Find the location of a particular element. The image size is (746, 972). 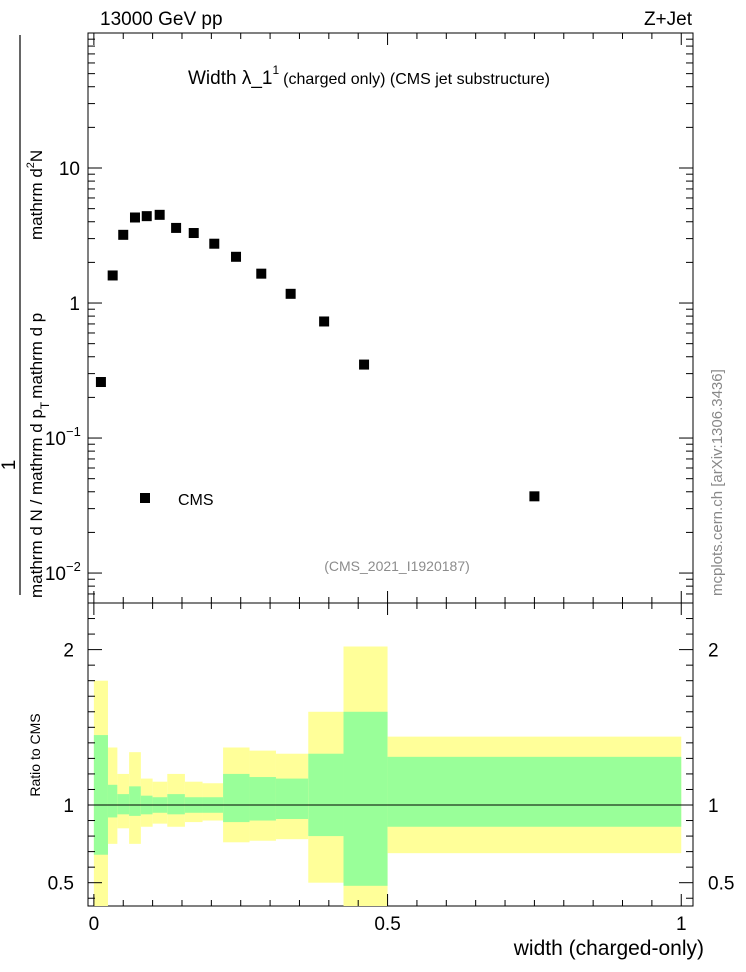

main-y-tick-exp-3: −2 is located at coordinates (73, 566).